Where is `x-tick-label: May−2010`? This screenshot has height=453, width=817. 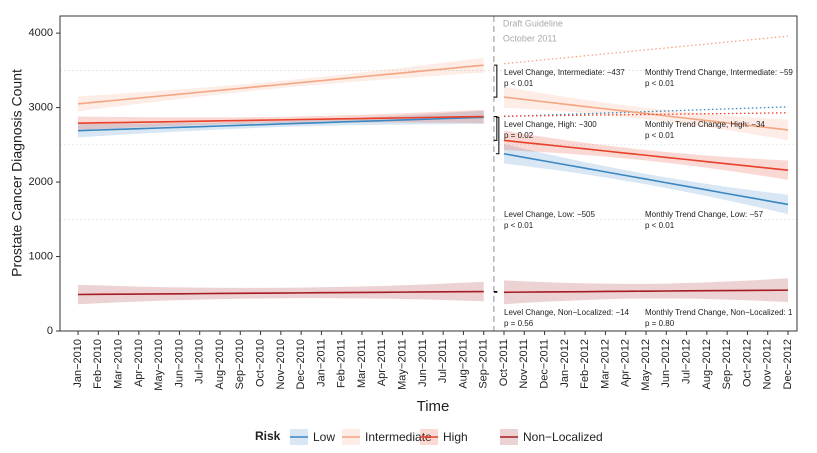 x-tick-label: May−2010 is located at coordinates (159, 365).